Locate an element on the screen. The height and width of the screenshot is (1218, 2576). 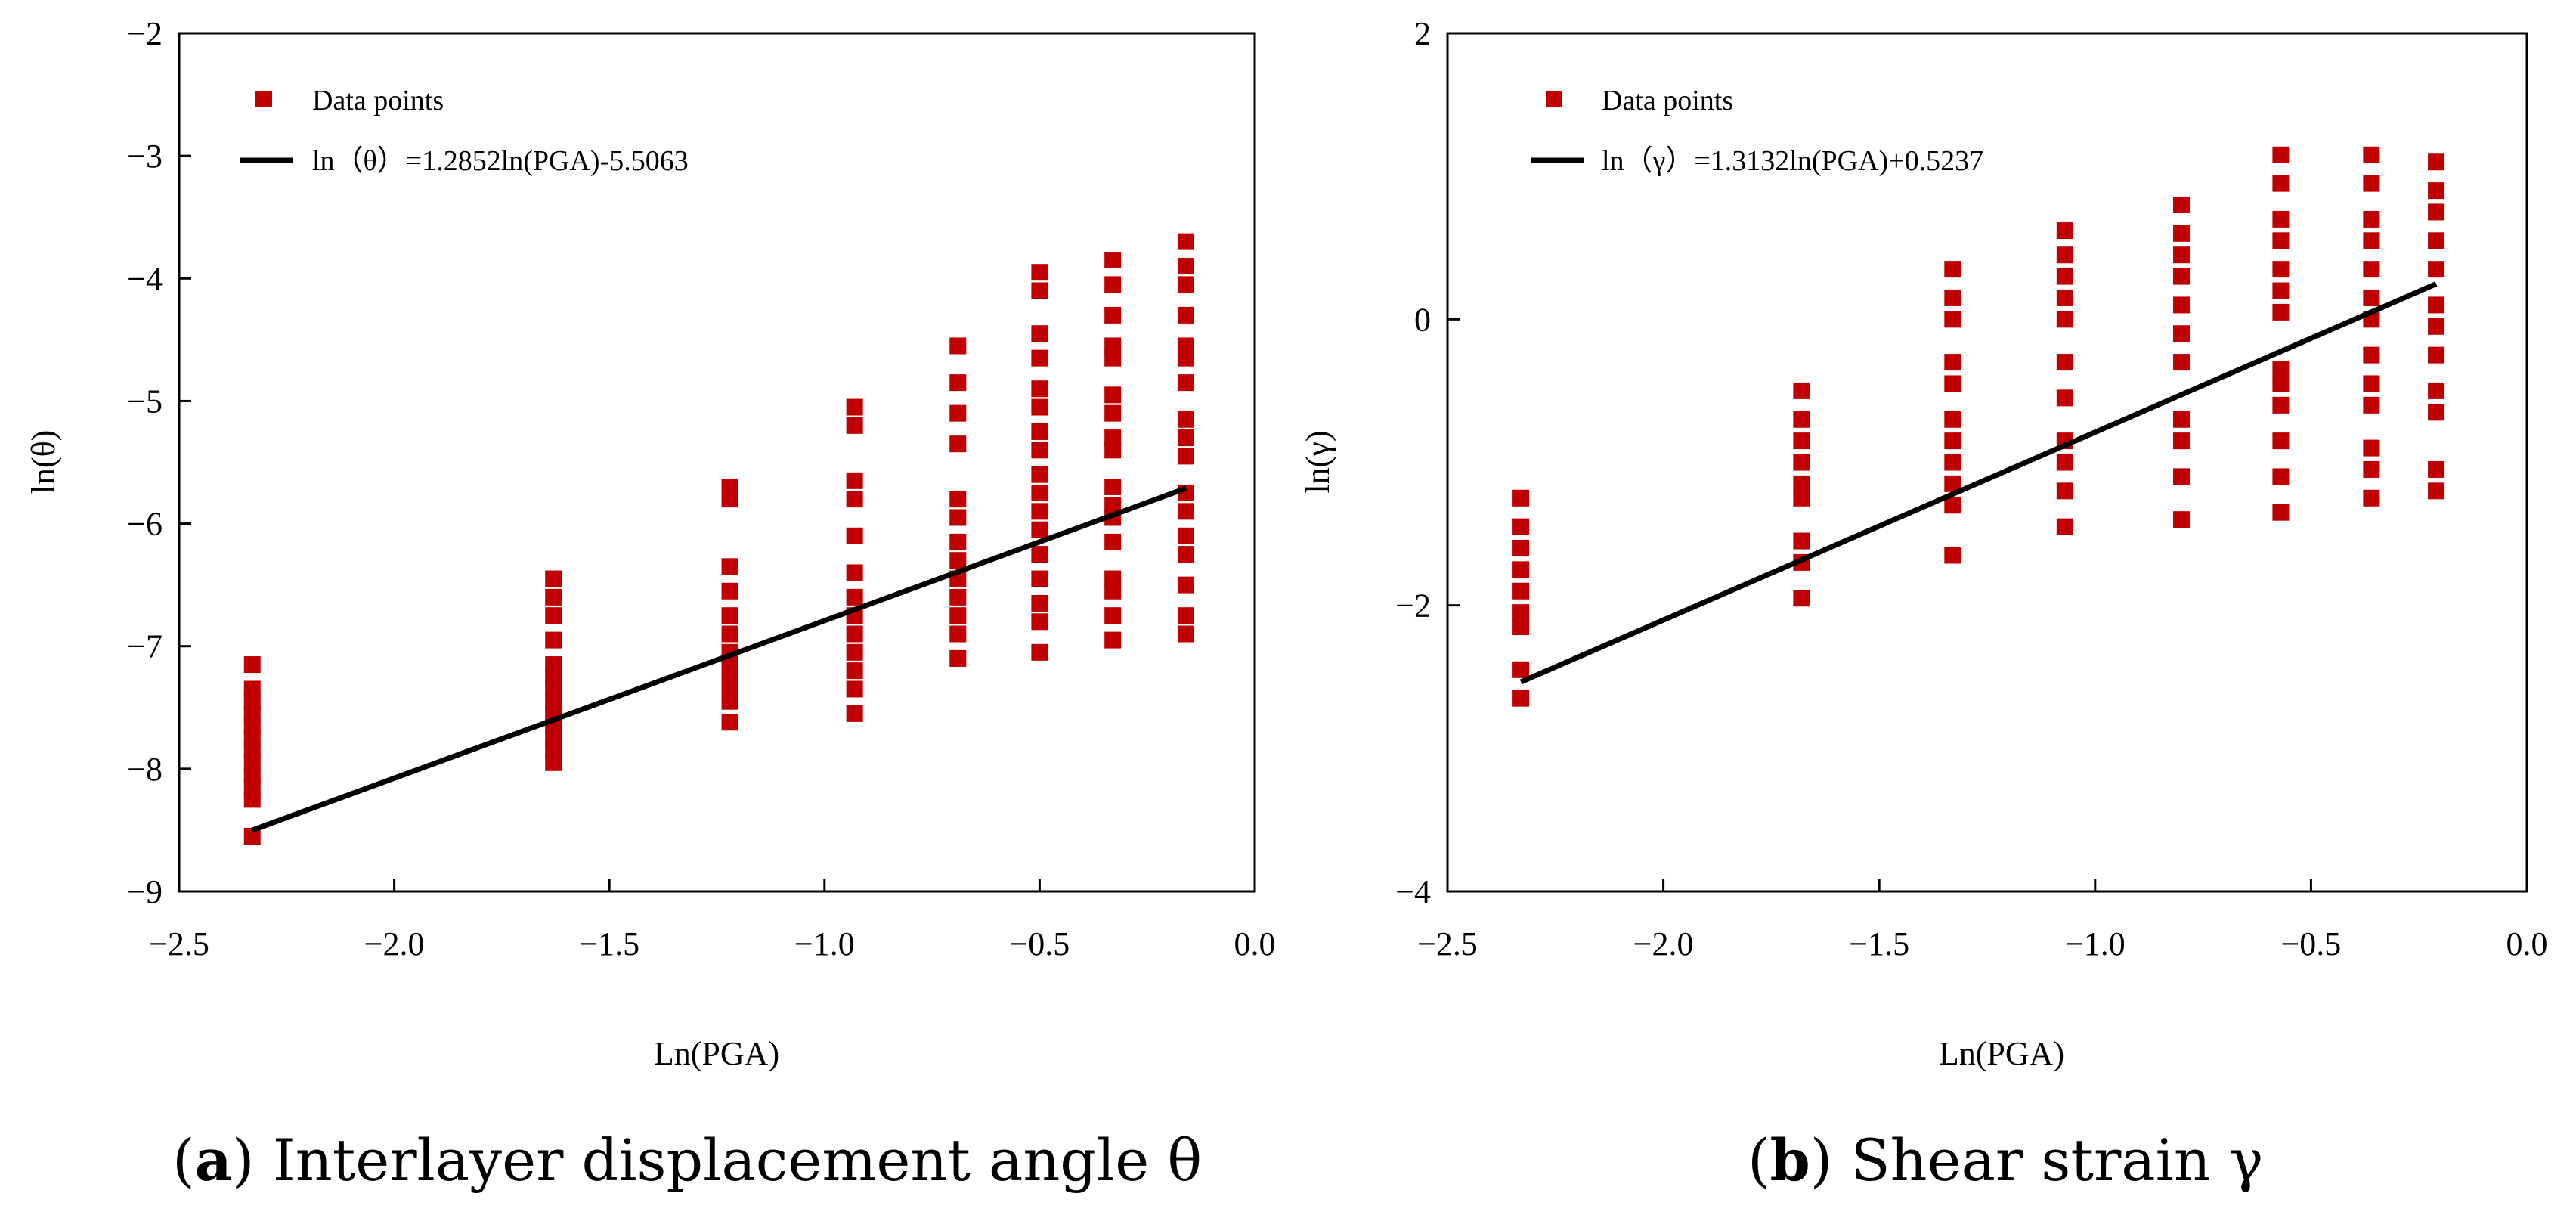
panel-a-x-tick-label: −1.5 is located at coordinates (609, 943).